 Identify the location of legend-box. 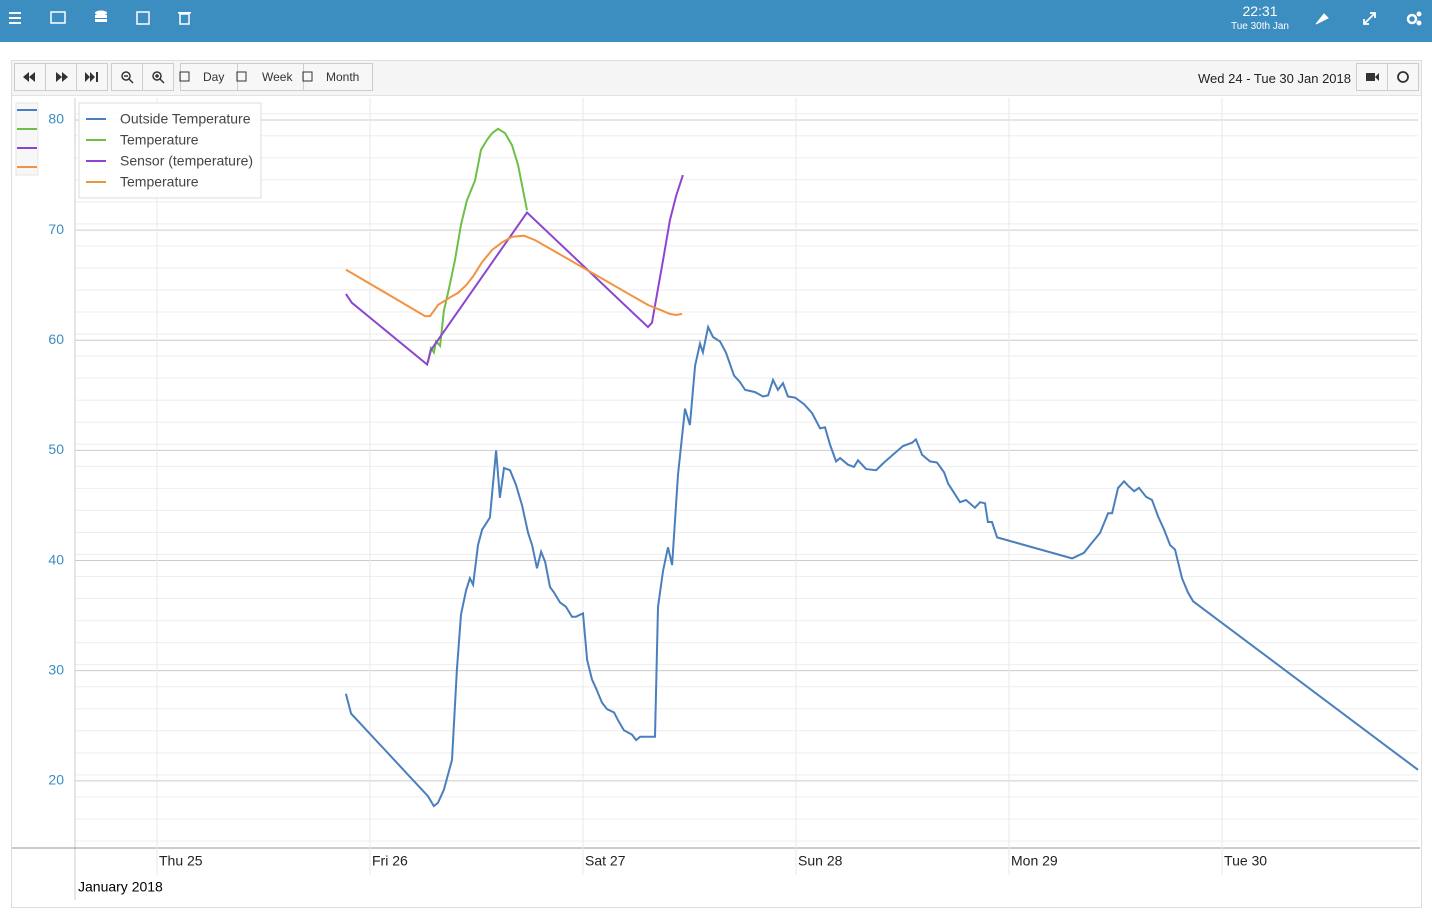
(170, 150).